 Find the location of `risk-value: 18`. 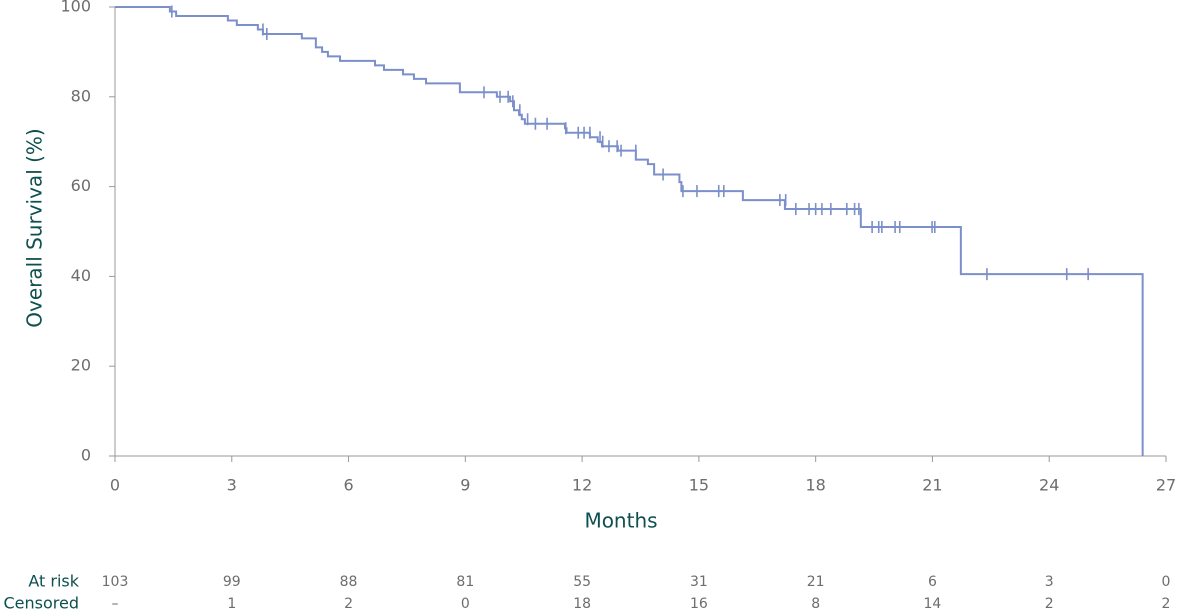

risk-value: 18 is located at coordinates (582, 603).